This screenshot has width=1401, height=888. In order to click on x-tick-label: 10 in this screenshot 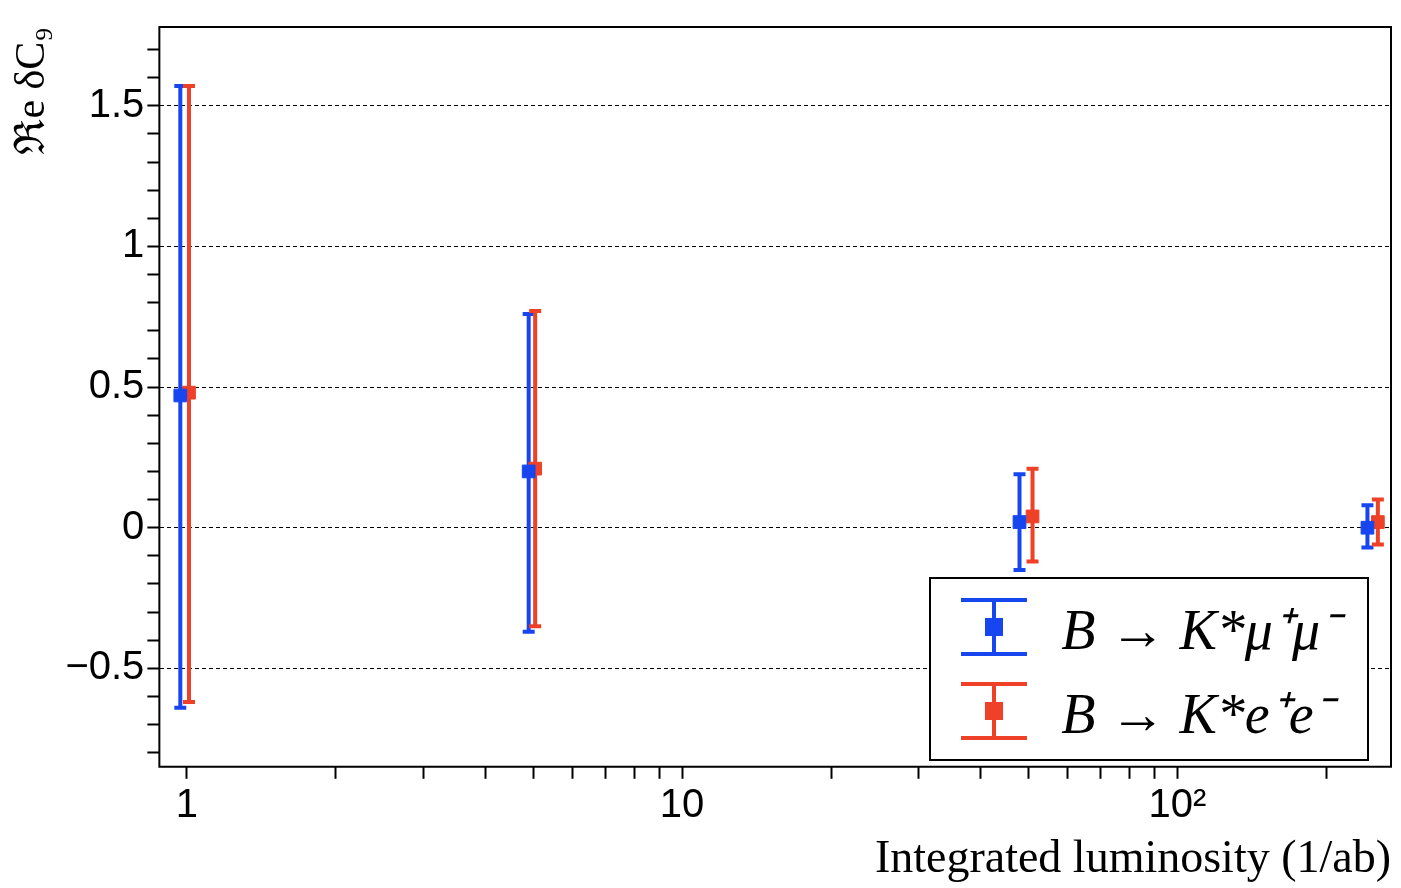, I will do `click(682, 802)`.